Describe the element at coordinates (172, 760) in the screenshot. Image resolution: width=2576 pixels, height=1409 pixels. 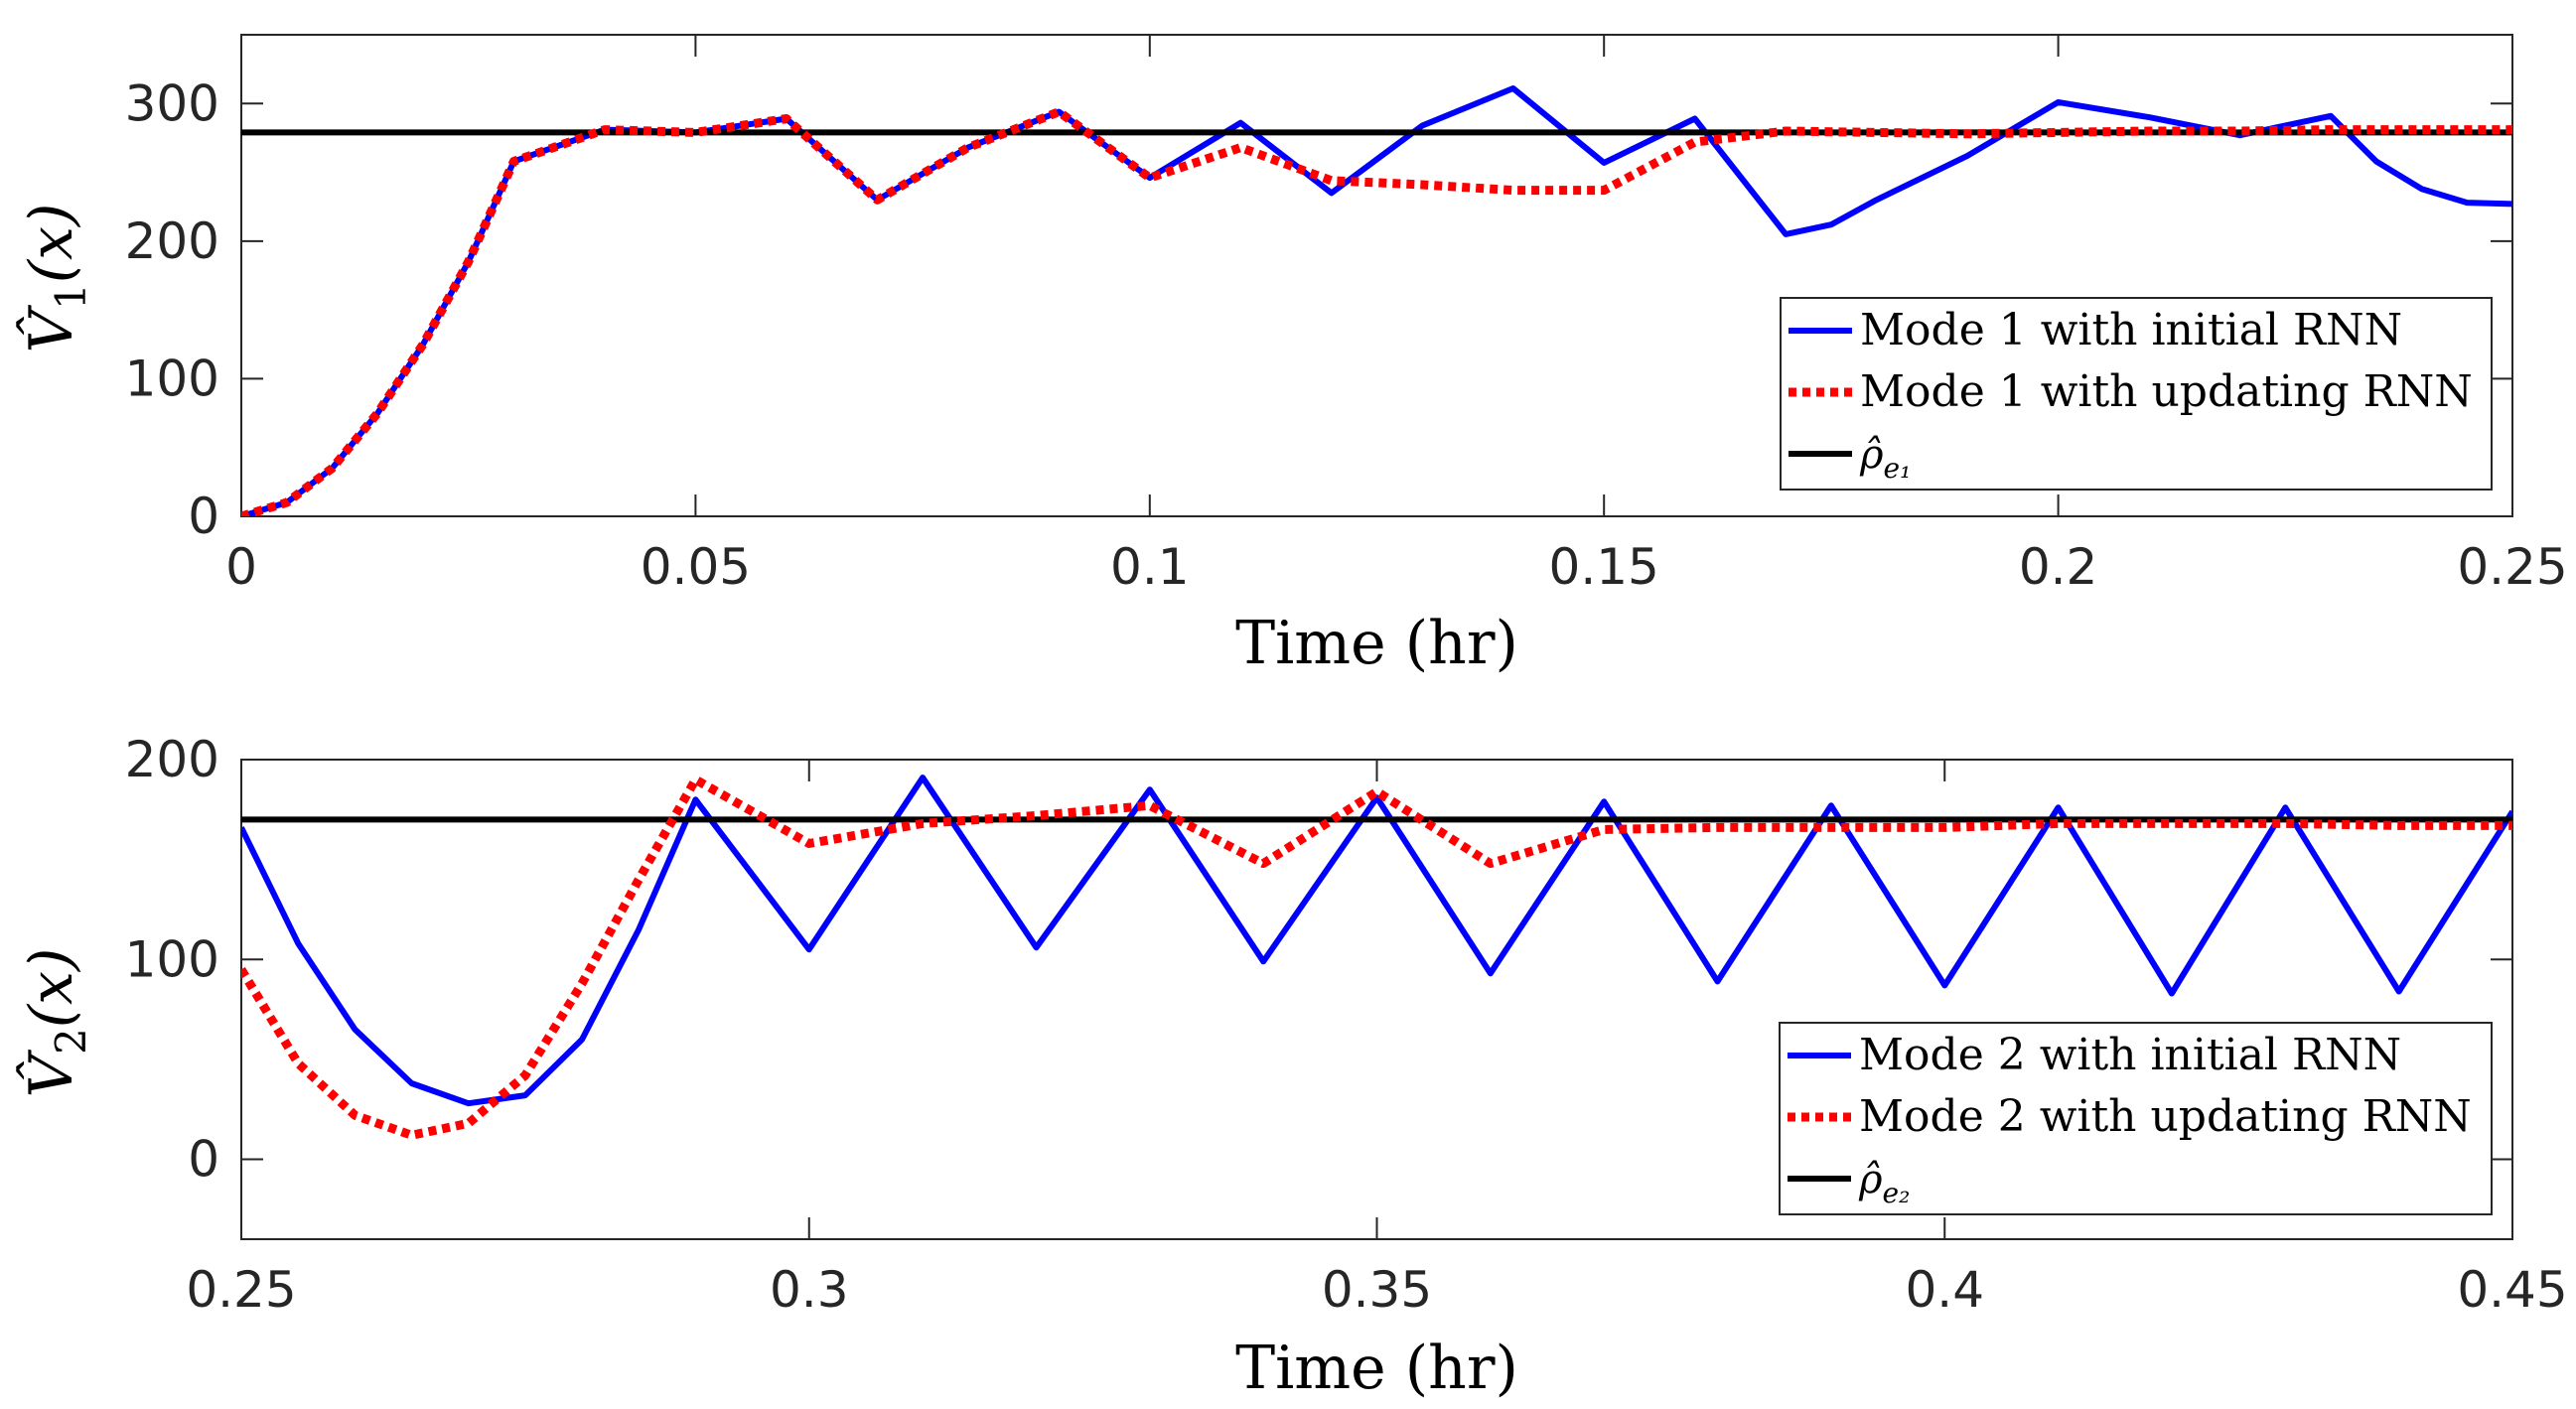
I see `panel-2-ytick-label: 200` at that location.